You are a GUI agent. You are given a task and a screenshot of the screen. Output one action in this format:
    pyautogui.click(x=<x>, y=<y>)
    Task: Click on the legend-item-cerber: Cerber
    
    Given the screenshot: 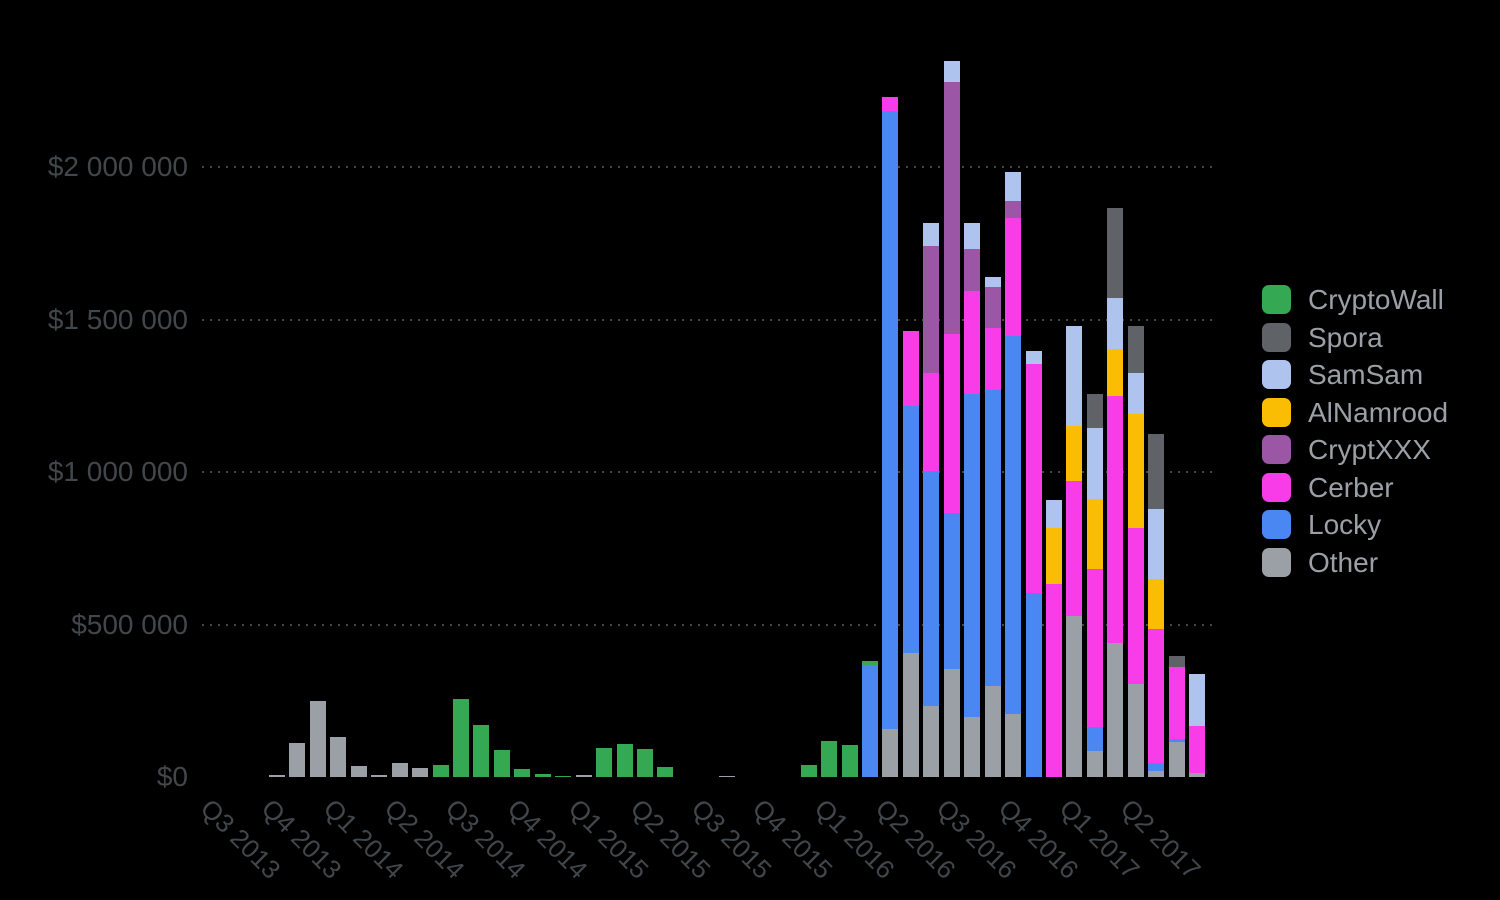 What is the action you would take?
    pyautogui.click(x=1355, y=488)
    